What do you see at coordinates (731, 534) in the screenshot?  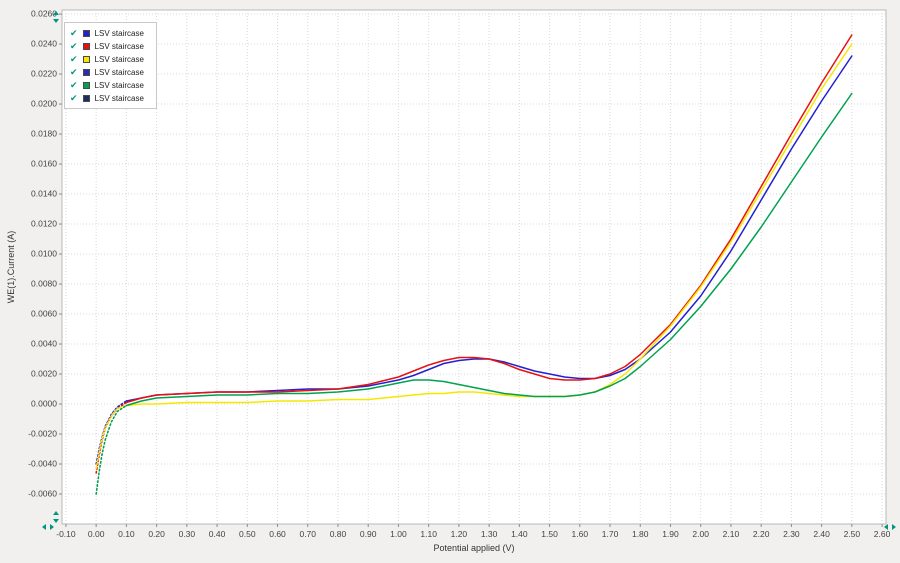 I see `x-tick-label: 2.10` at bounding box center [731, 534].